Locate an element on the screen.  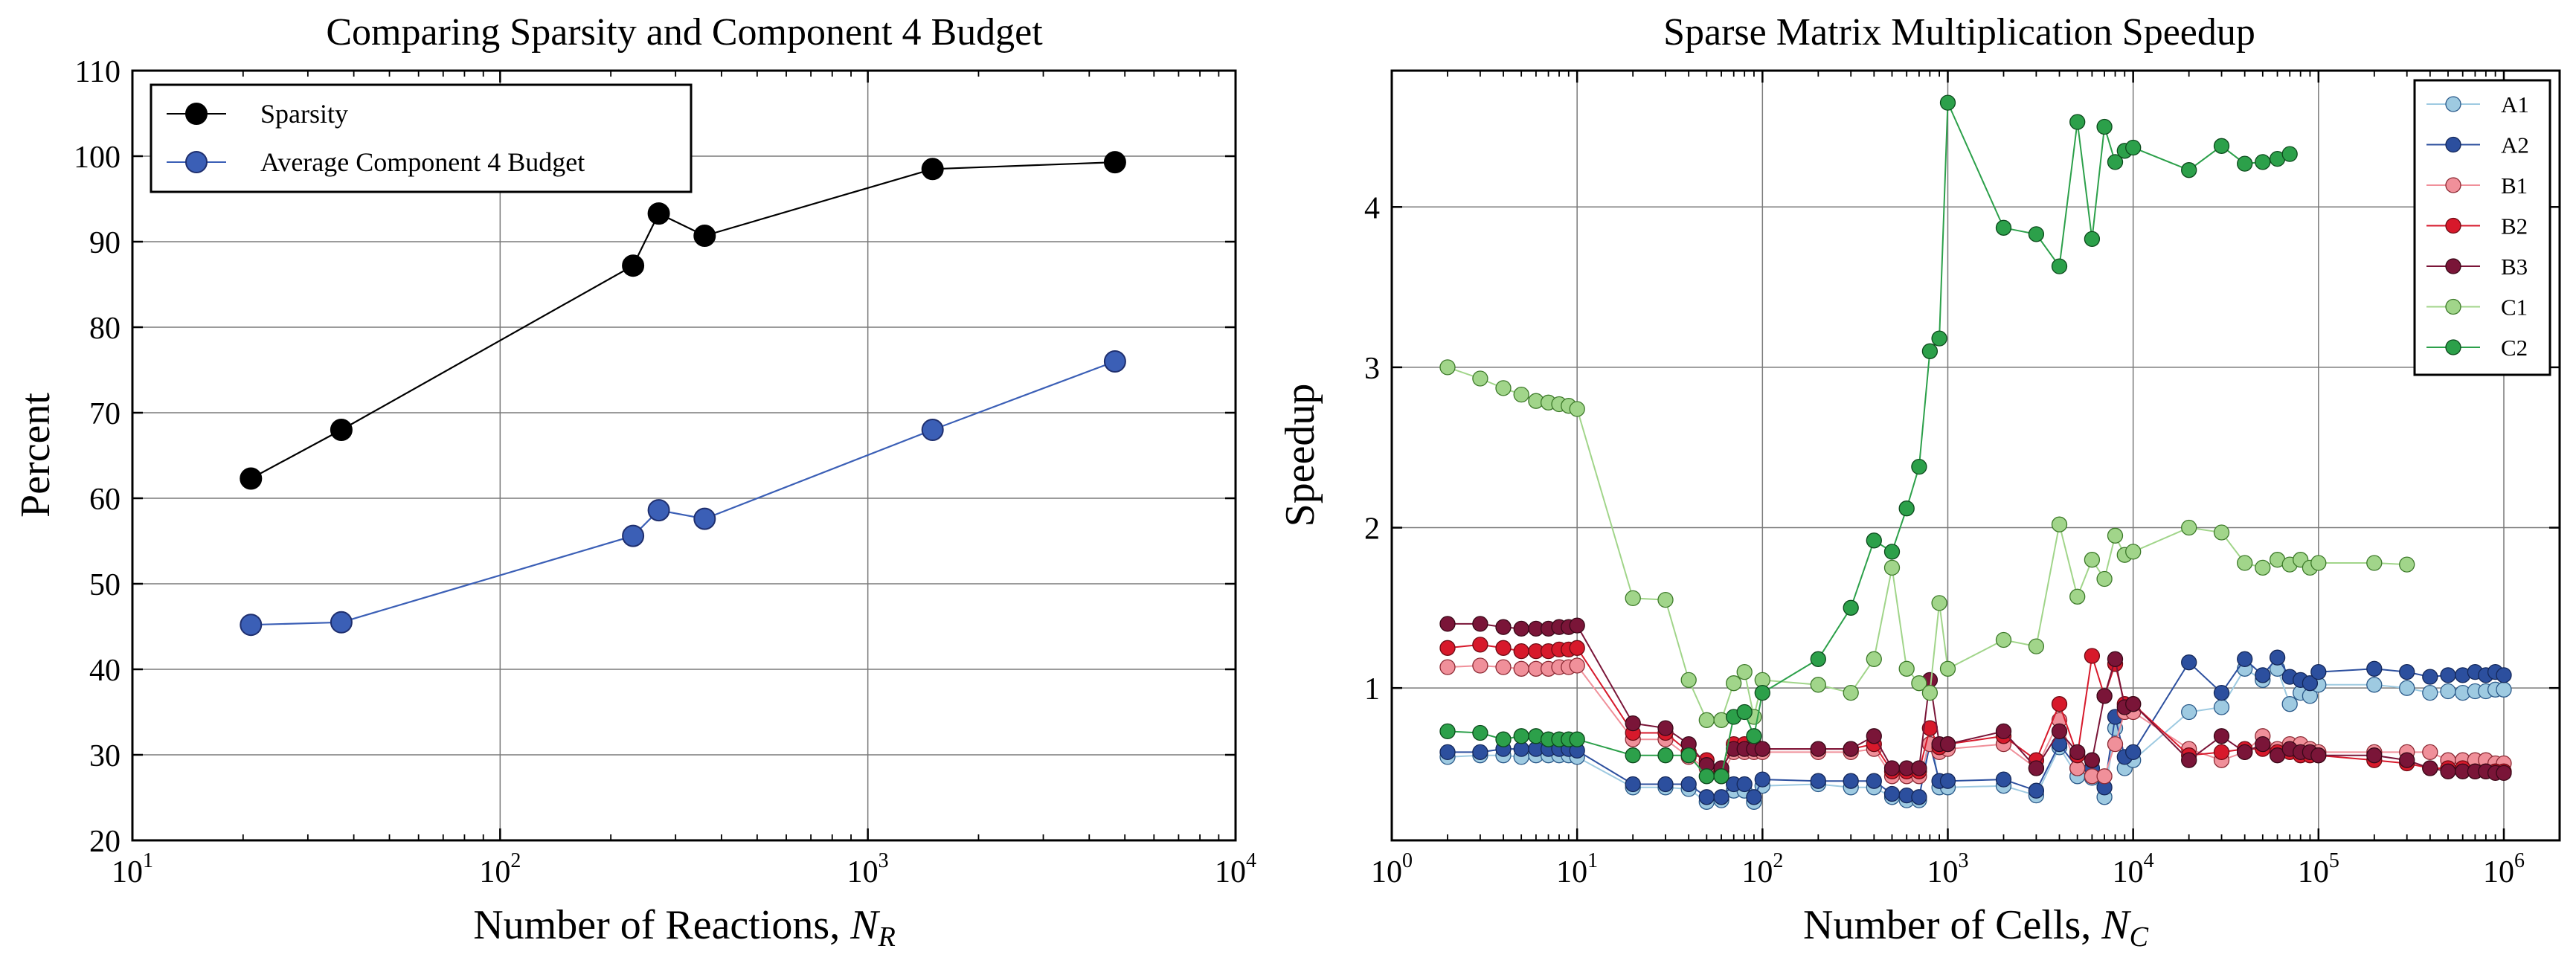
x-tick-label: 10¹ is located at coordinates (132, 869).